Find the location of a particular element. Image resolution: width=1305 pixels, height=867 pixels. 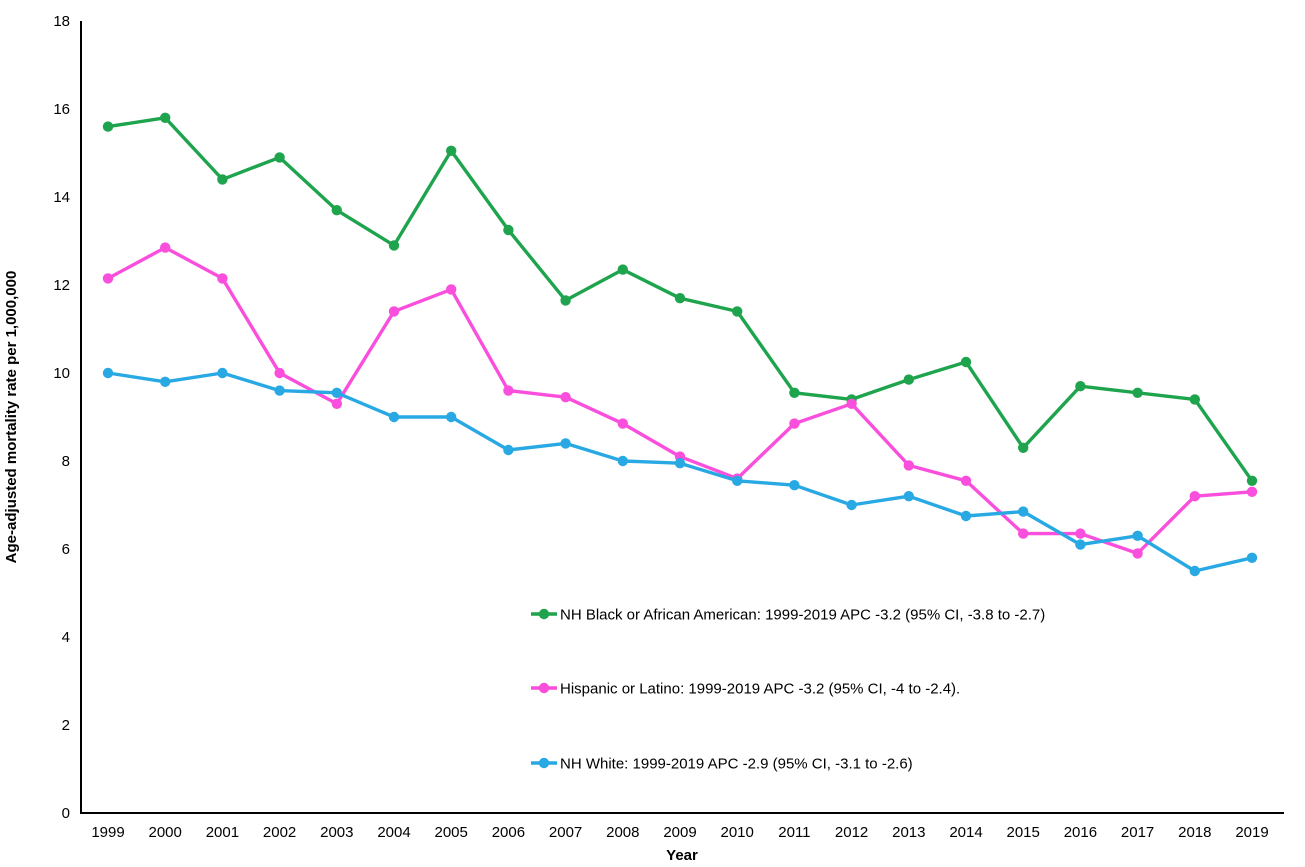

y-tick-label: 14 is located at coordinates (61, 197).